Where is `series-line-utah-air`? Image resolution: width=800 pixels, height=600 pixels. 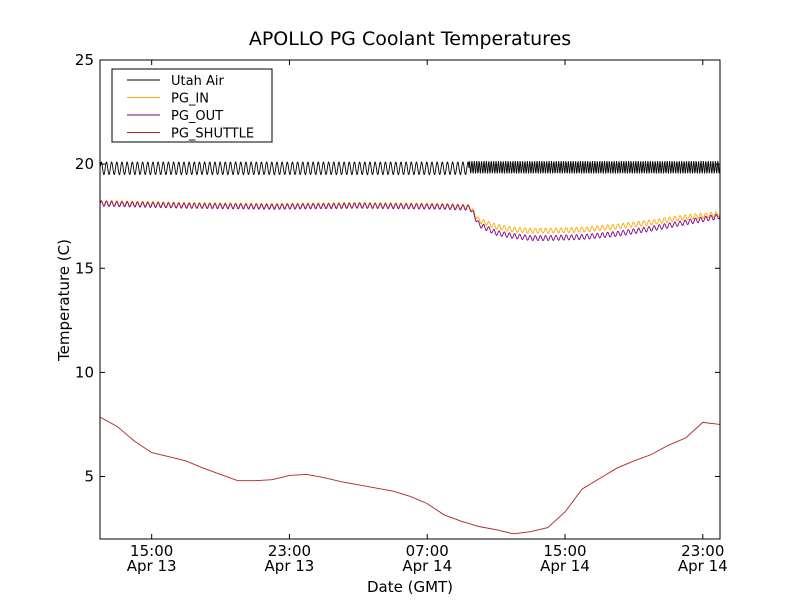
series-line-utah-air is located at coordinates (410, 168).